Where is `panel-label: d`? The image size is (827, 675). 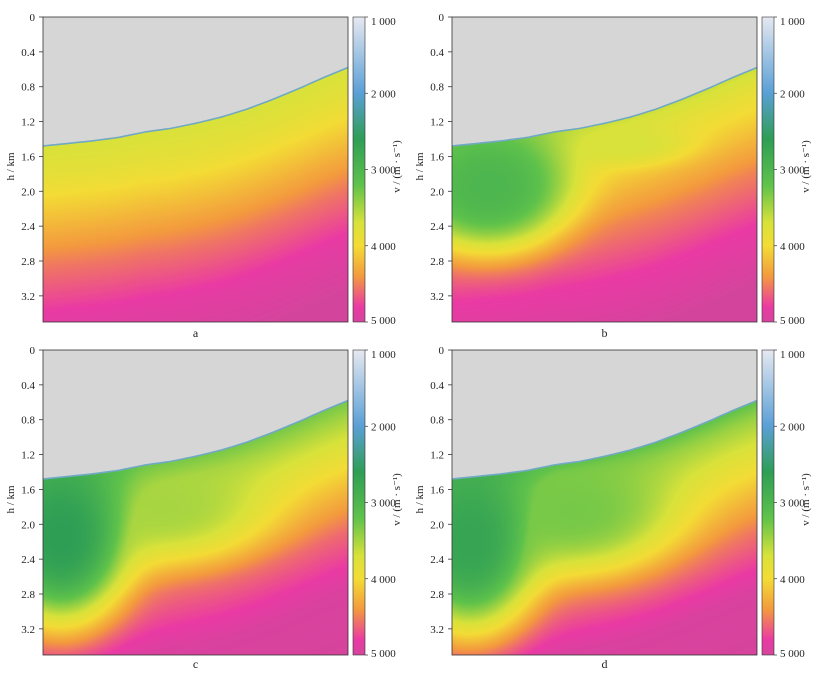
panel-label: d is located at coordinates (605, 664).